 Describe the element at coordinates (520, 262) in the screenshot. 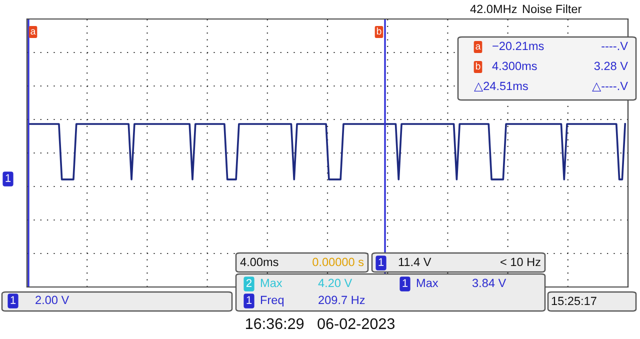

I see `annotation: < 10 Hz` at that location.